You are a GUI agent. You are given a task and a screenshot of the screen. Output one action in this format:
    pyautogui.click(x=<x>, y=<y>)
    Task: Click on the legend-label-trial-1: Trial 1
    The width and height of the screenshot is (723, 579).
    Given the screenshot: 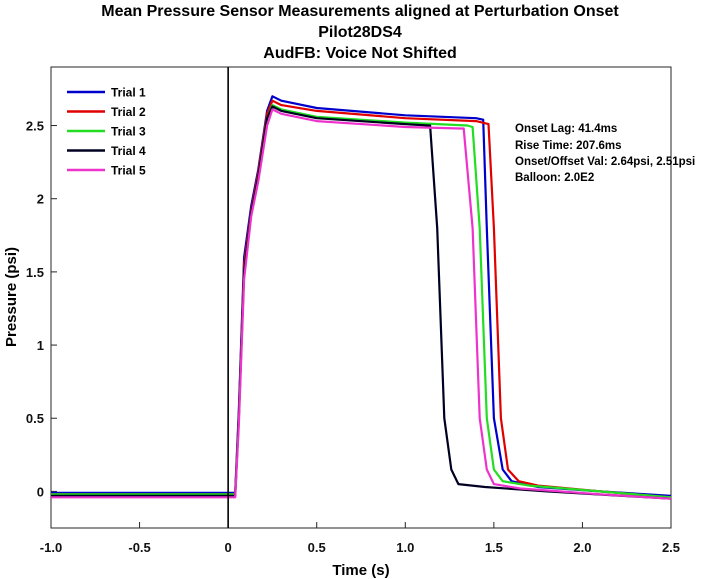 What is the action you would take?
    pyautogui.click(x=128, y=93)
    